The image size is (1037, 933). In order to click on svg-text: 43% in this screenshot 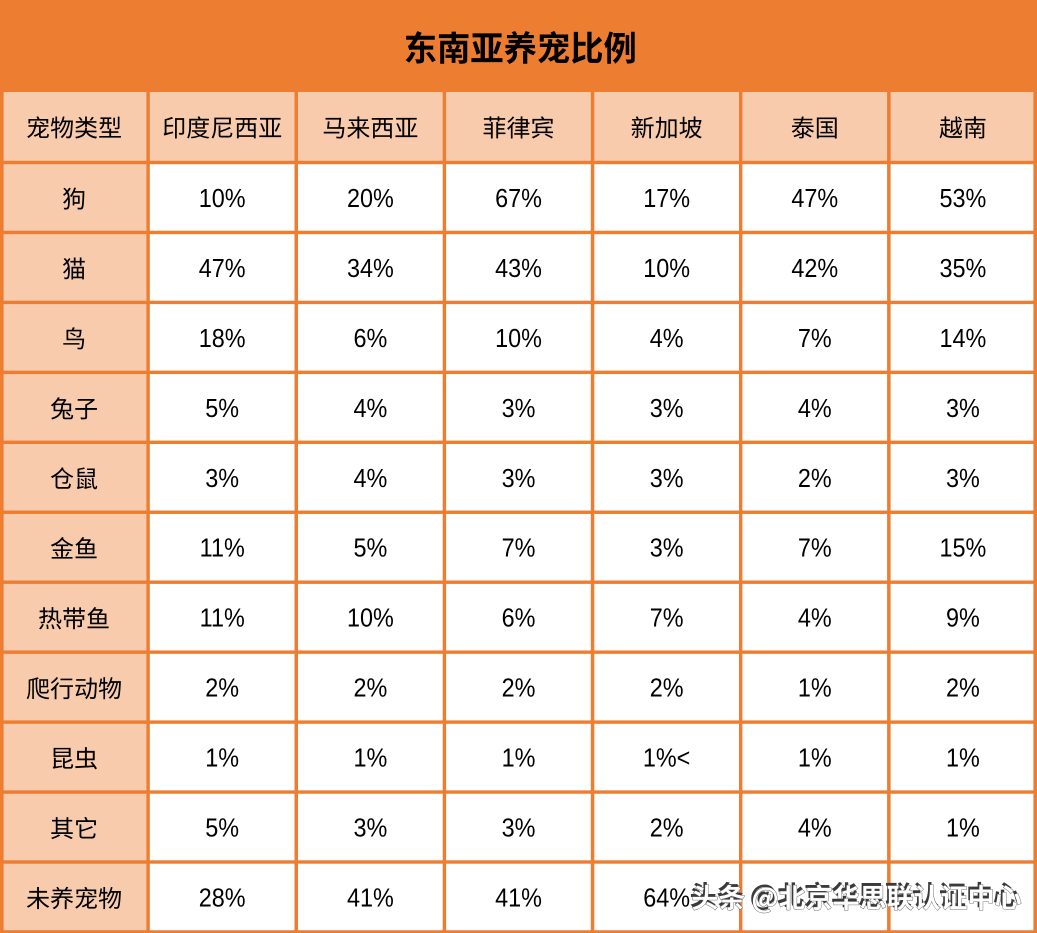, I will do `click(518, 269)`.